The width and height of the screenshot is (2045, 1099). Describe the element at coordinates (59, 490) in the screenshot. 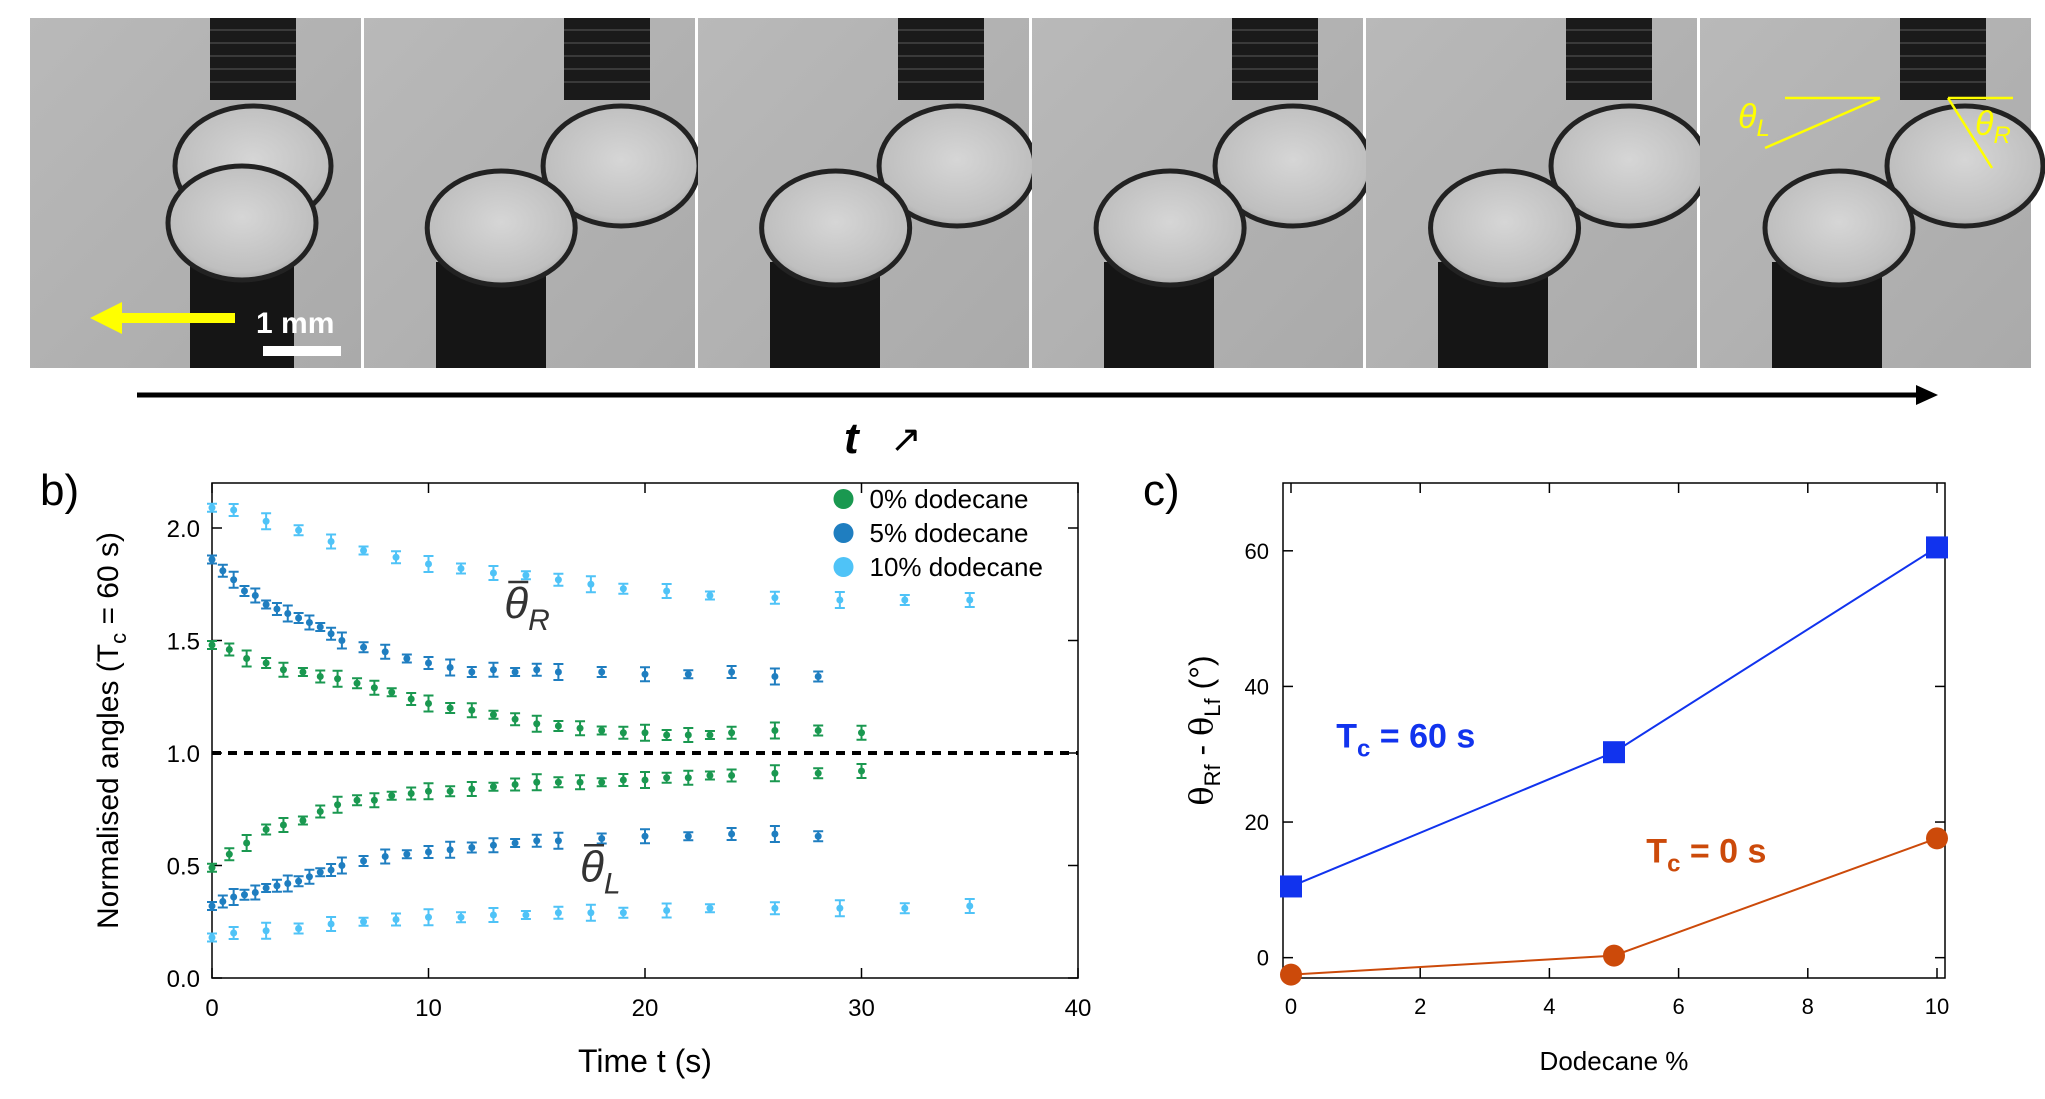

I see `panel-b-label: b)` at that location.